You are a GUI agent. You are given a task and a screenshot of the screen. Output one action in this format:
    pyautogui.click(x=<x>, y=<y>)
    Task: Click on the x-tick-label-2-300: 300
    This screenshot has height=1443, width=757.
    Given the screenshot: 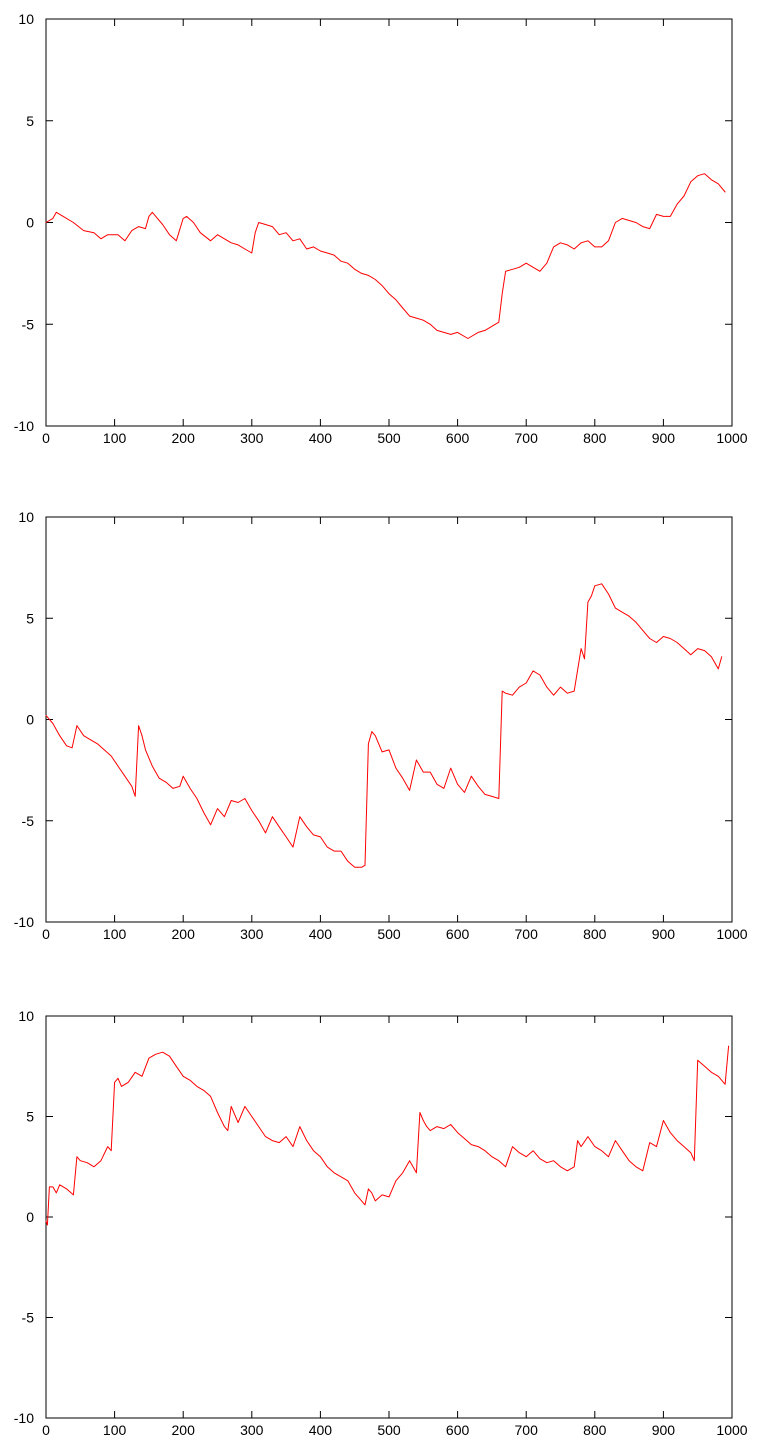 What is the action you would take?
    pyautogui.click(x=252, y=934)
    